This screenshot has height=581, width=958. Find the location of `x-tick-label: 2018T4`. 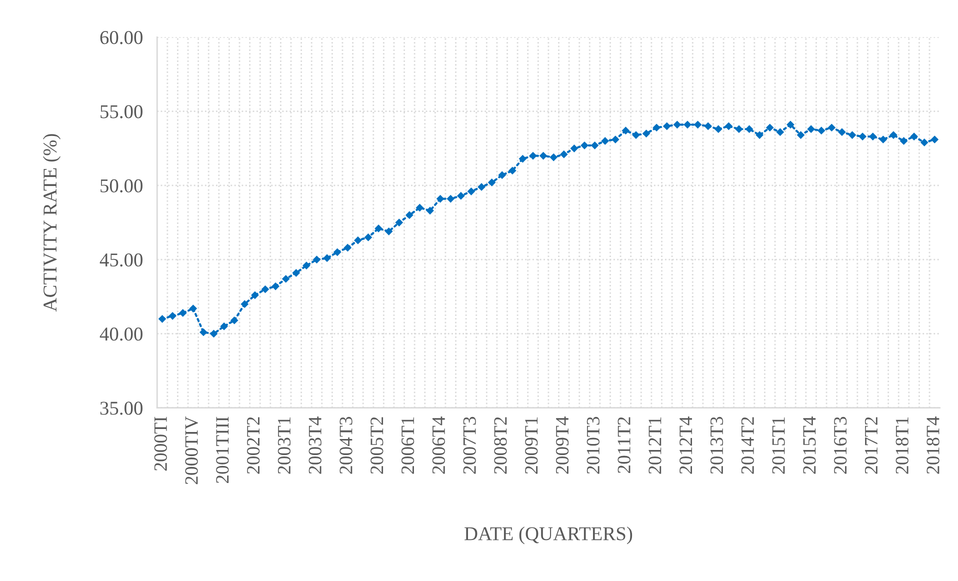

x-tick-label: 2018T4 is located at coordinates (933, 445).